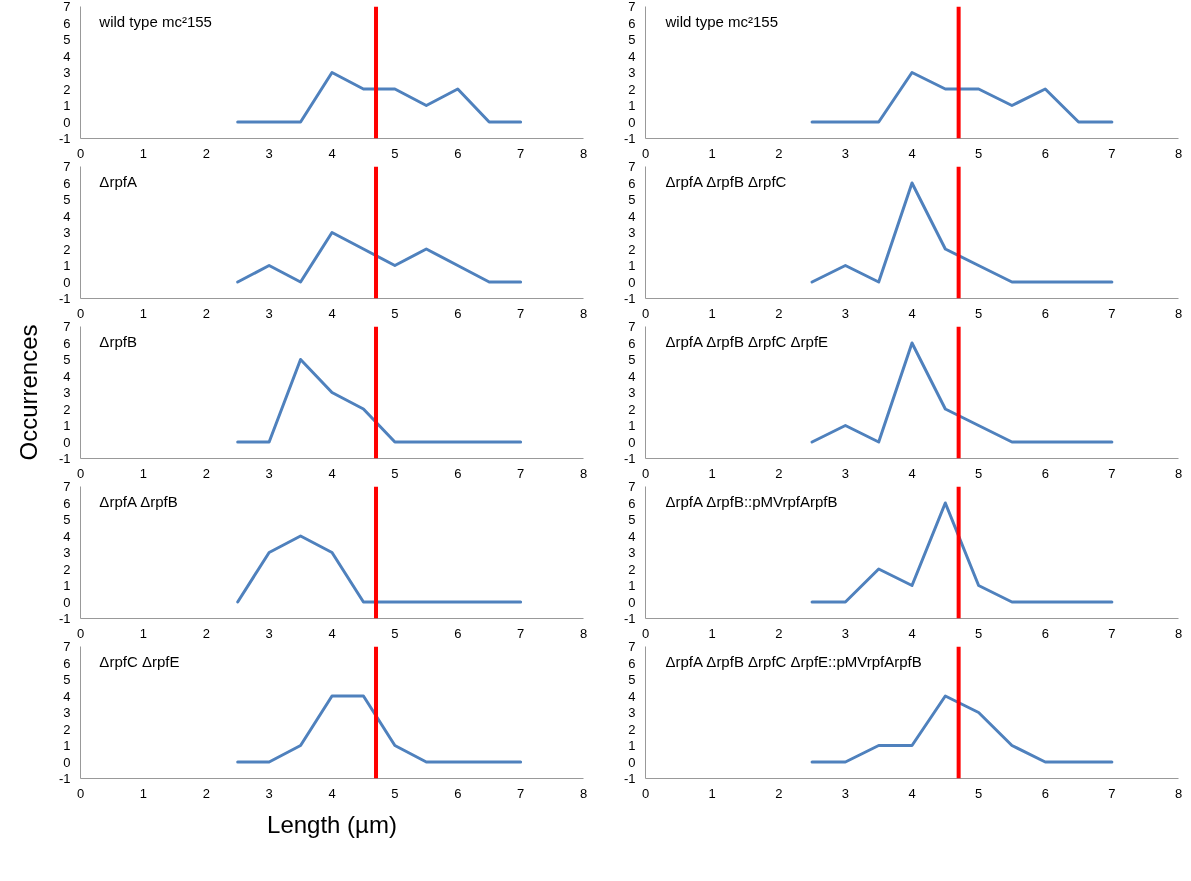  Describe the element at coordinates (751, 501) in the screenshot. I see `chart-title: ΔrpfA ΔrpfB::pMVrpfArpfB` at that location.